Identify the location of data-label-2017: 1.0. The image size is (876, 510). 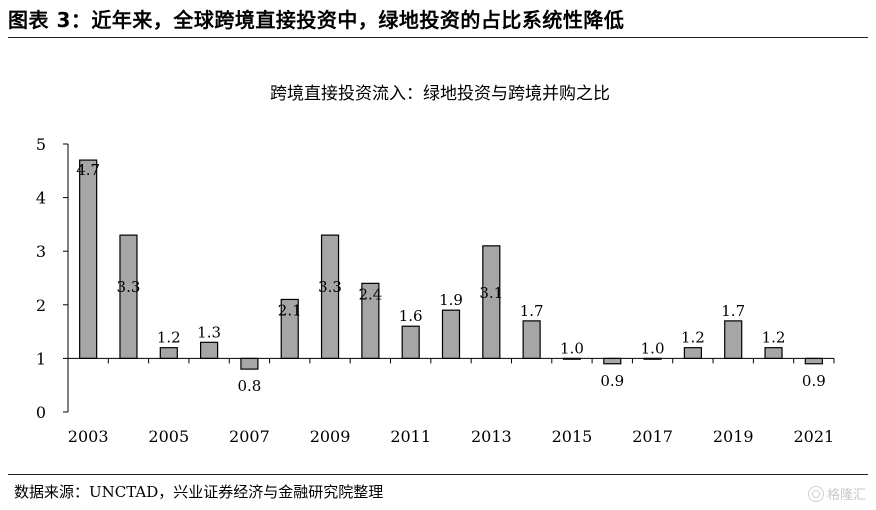
(653, 348).